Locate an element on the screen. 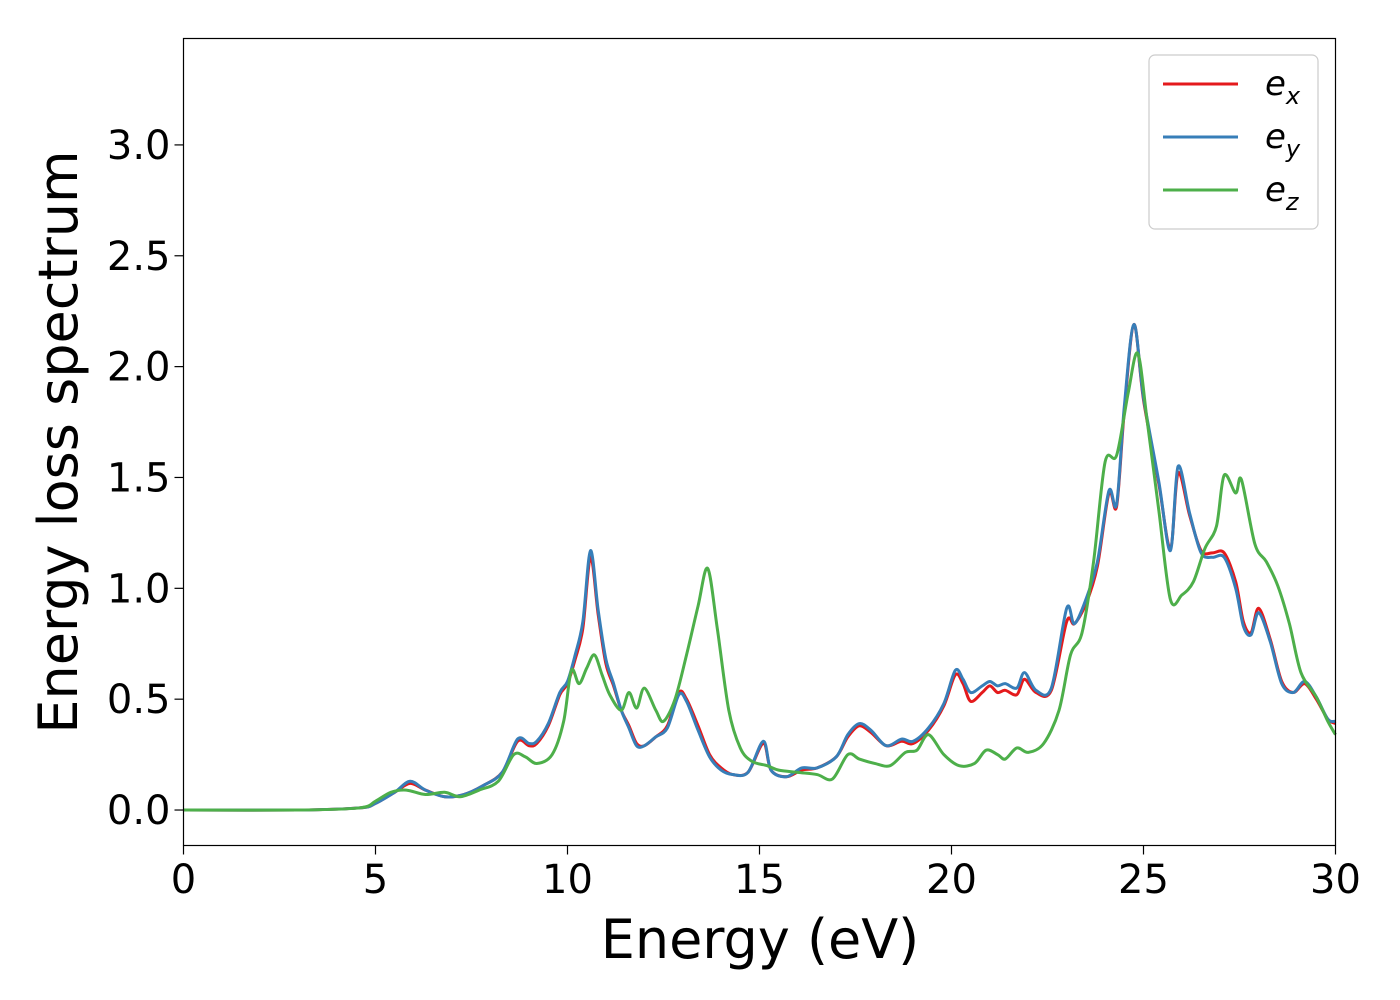  y-tick-label: 3.0 is located at coordinates (139, 146).